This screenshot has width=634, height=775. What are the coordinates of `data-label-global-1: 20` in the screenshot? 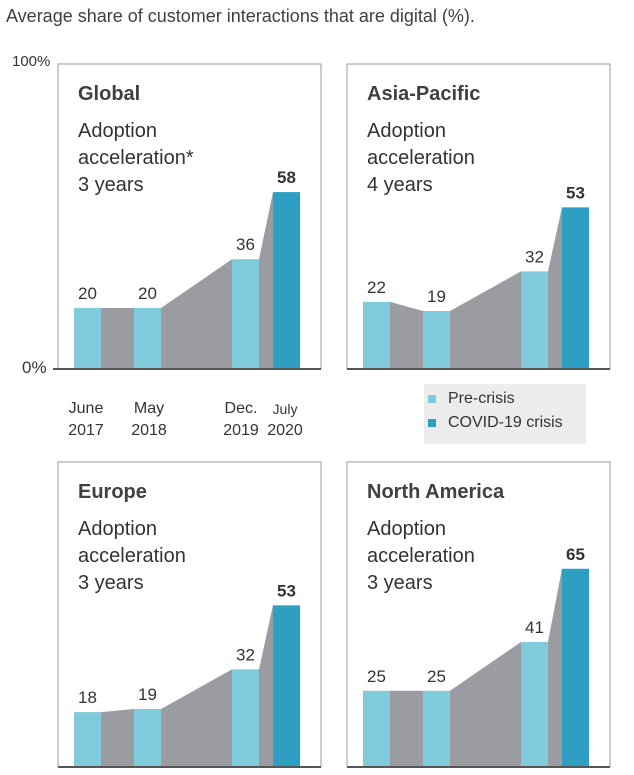 It's located at (147, 293).